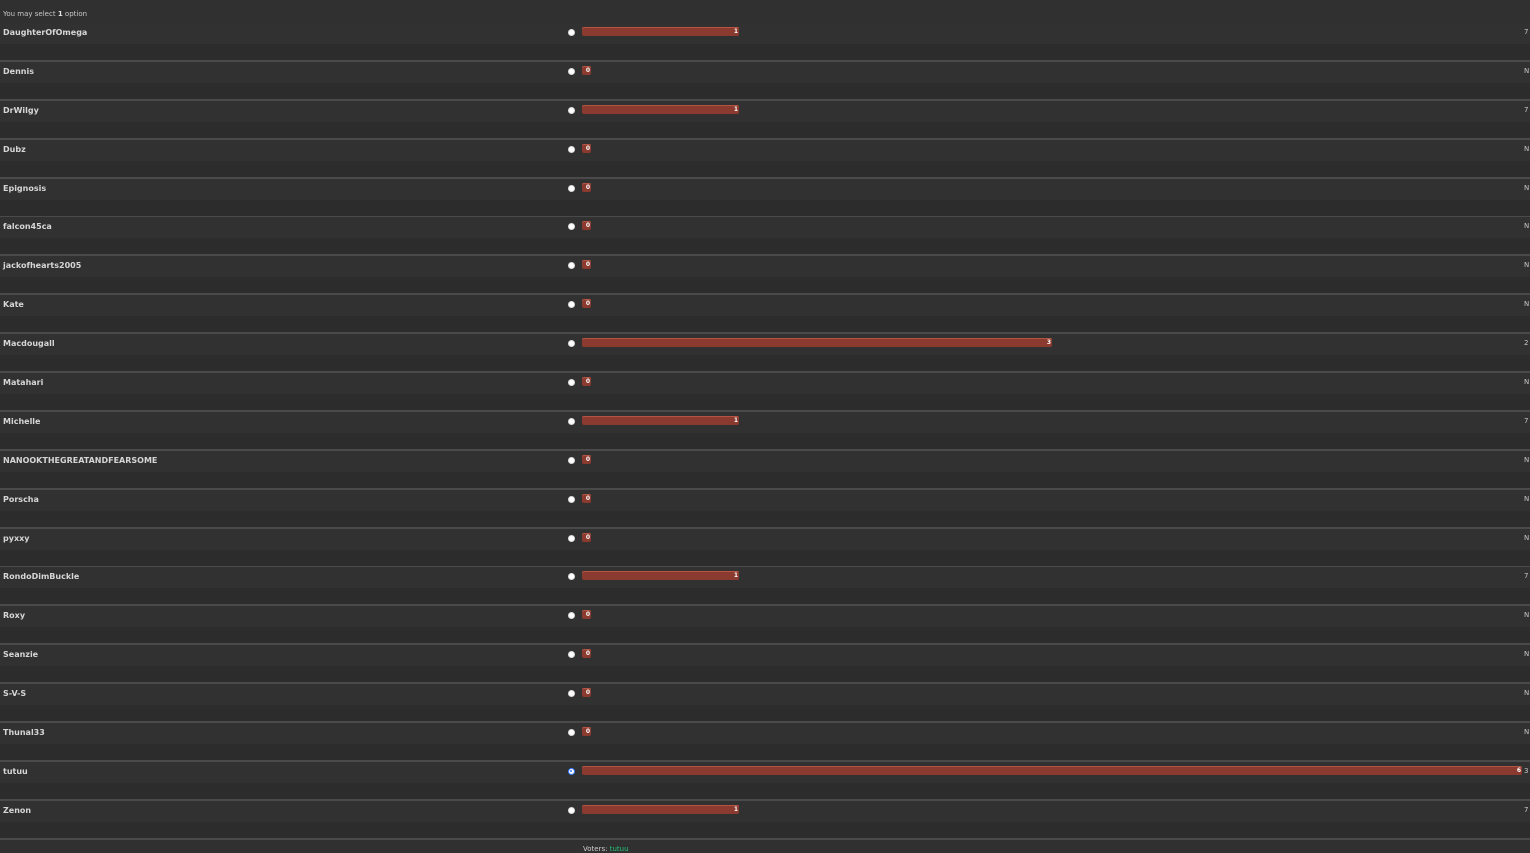 This screenshot has width=1530, height=853. Describe the element at coordinates (45, 14) in the screenshot. I see `poll-instructions: You may select 1 option` at that location.